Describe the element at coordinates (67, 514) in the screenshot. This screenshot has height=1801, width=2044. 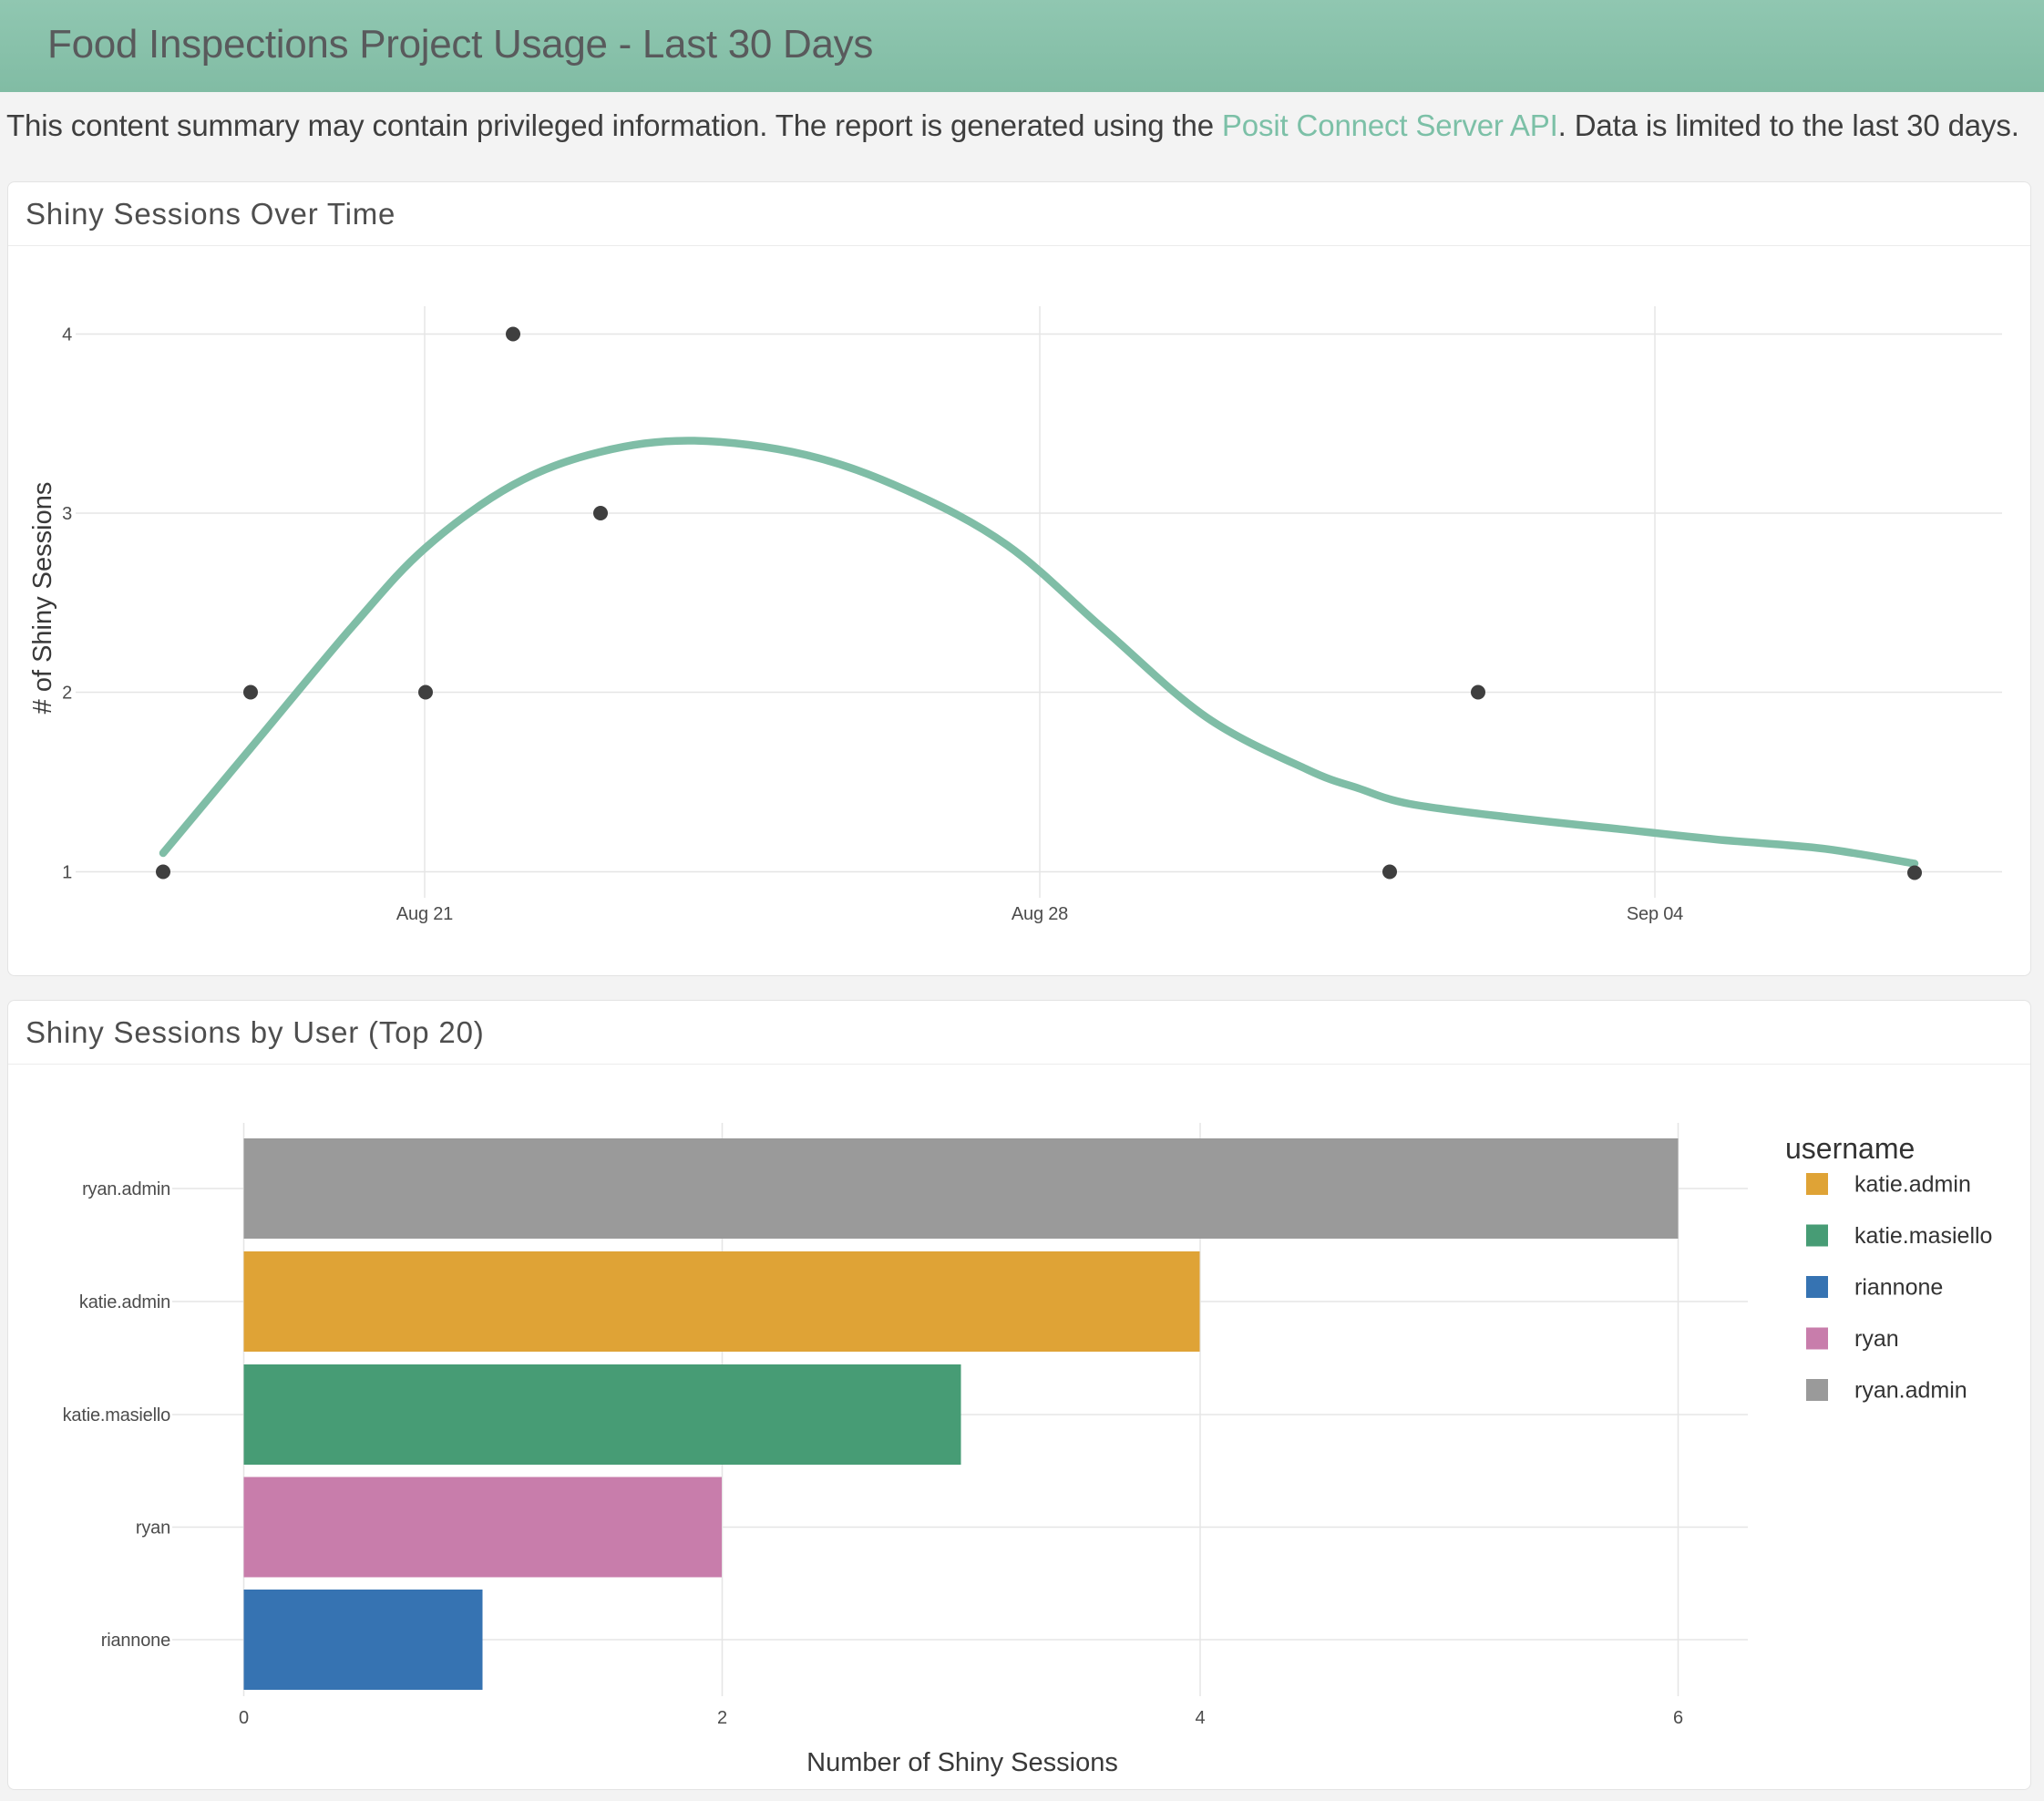
I see `svg-text: 3` at that location.